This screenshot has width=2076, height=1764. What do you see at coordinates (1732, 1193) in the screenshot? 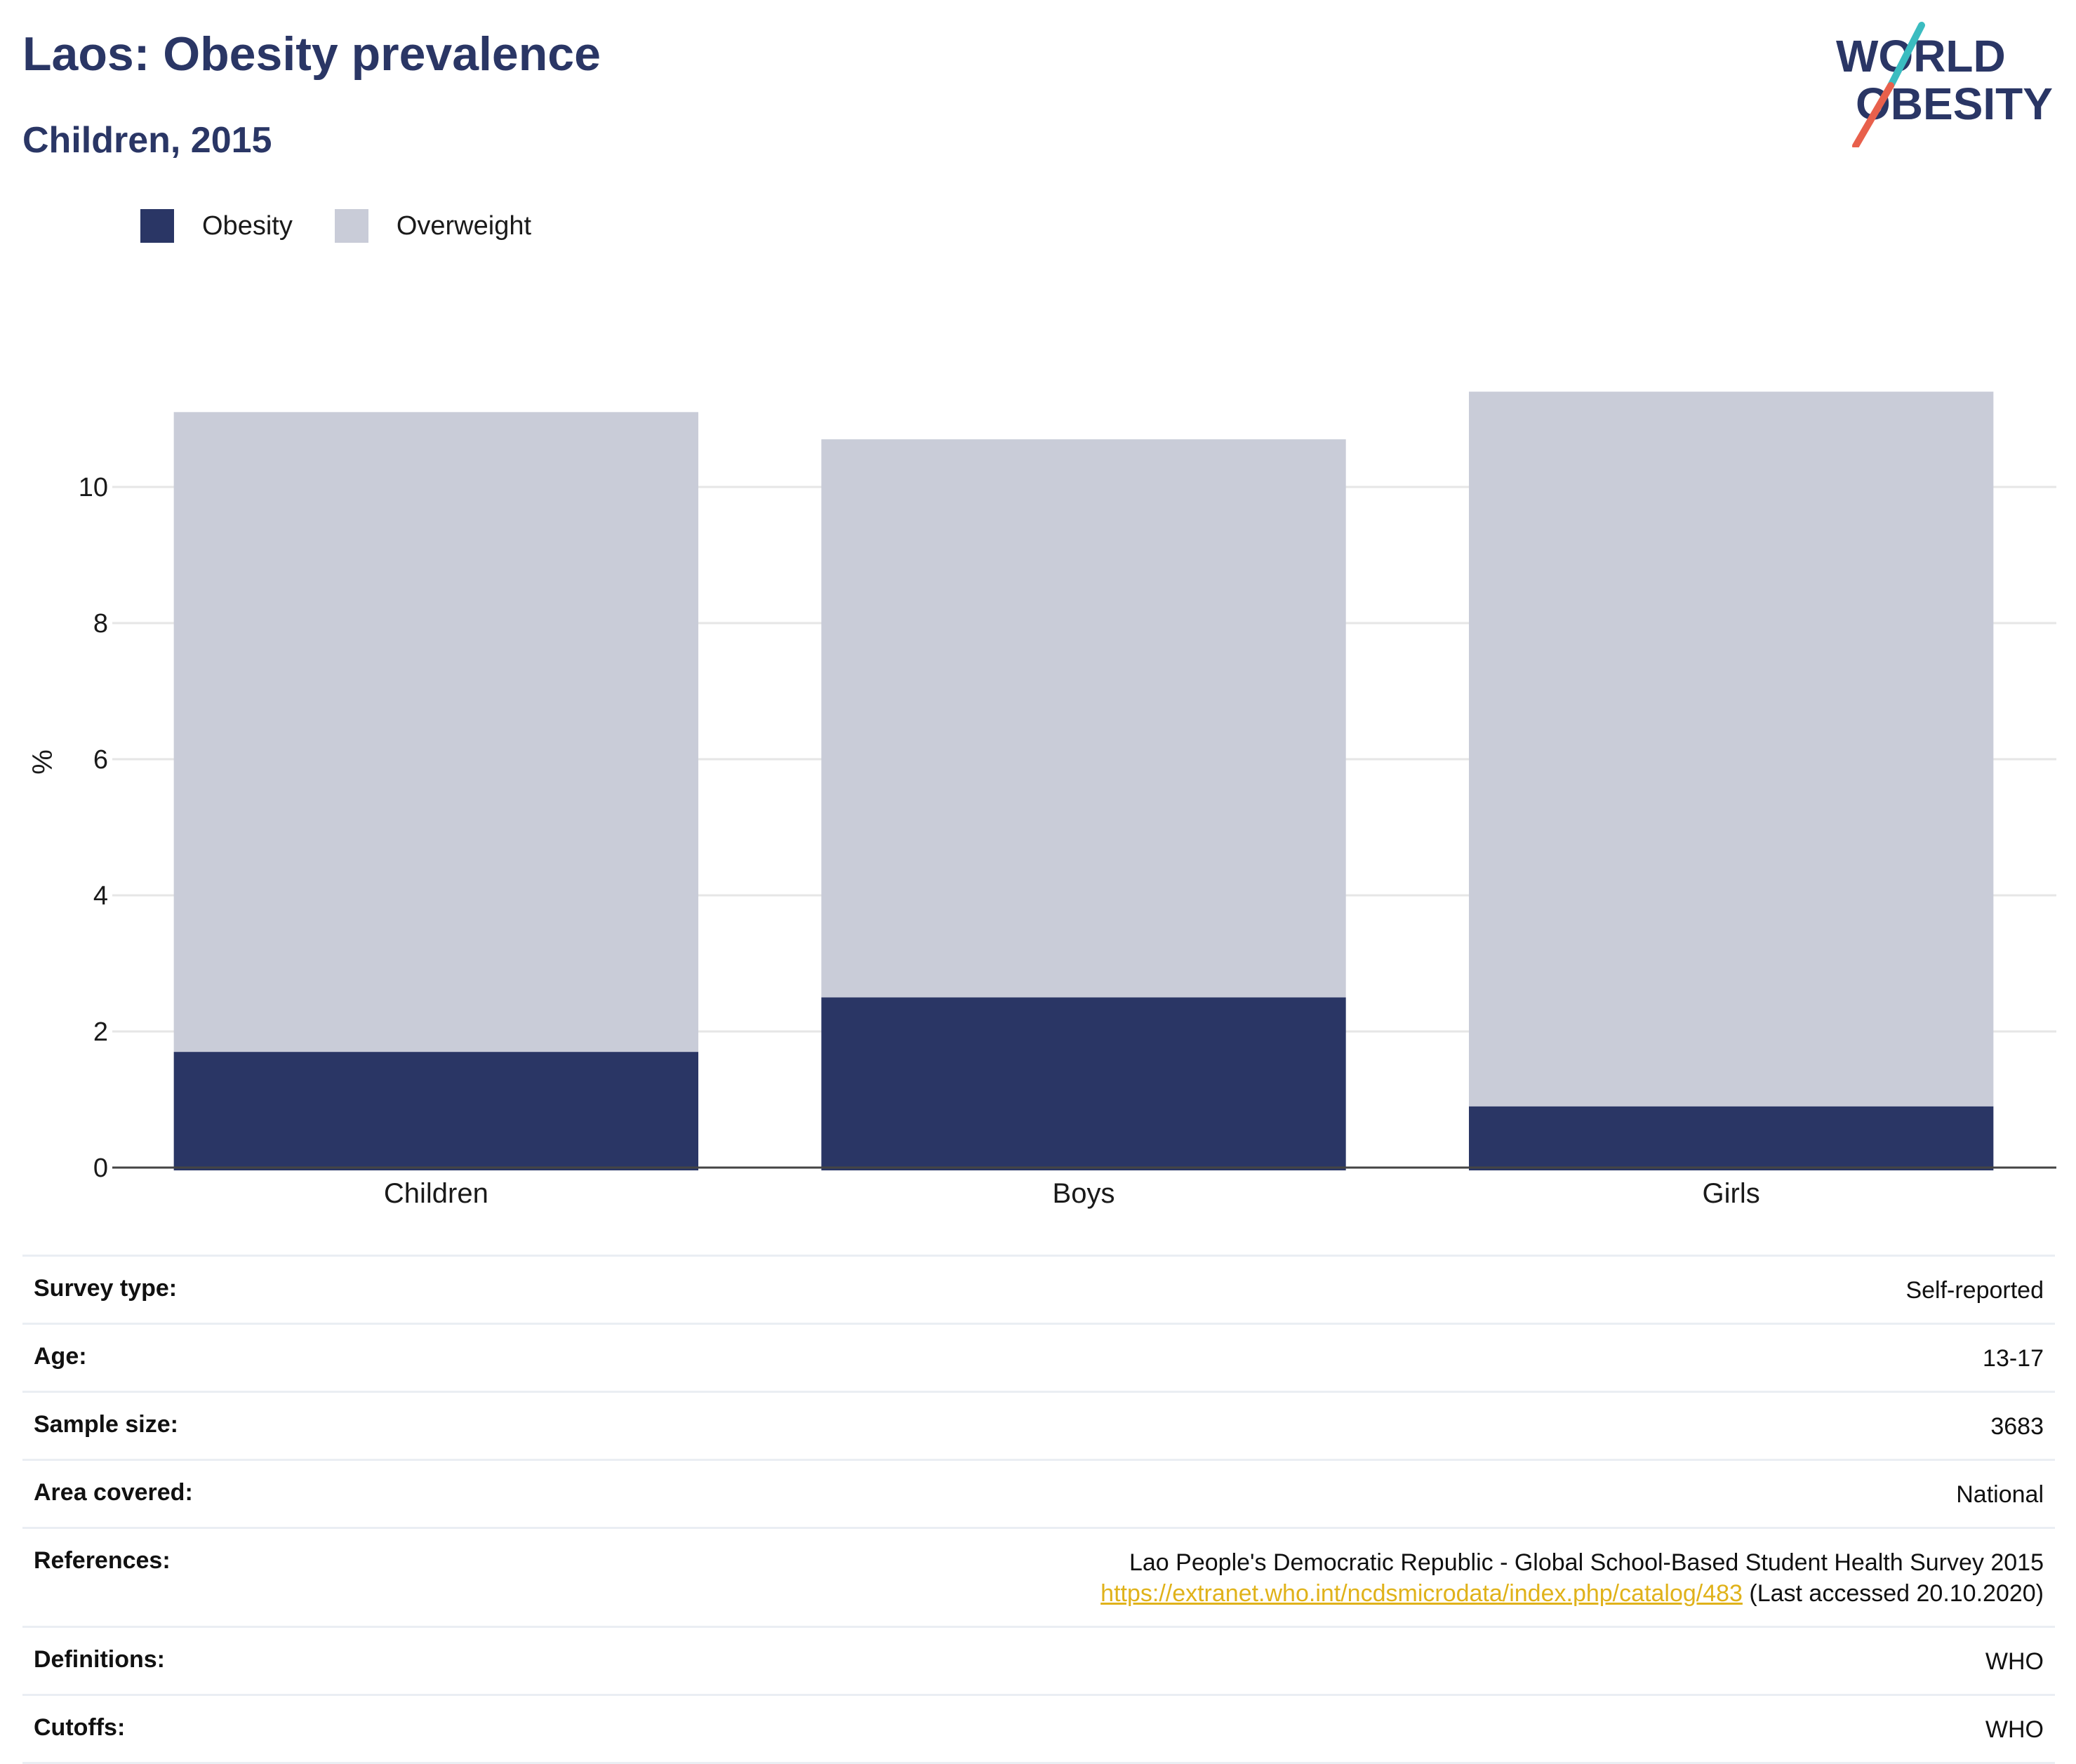
I see `x-tick-label: Girls` at bounding box center [1732, 1193].